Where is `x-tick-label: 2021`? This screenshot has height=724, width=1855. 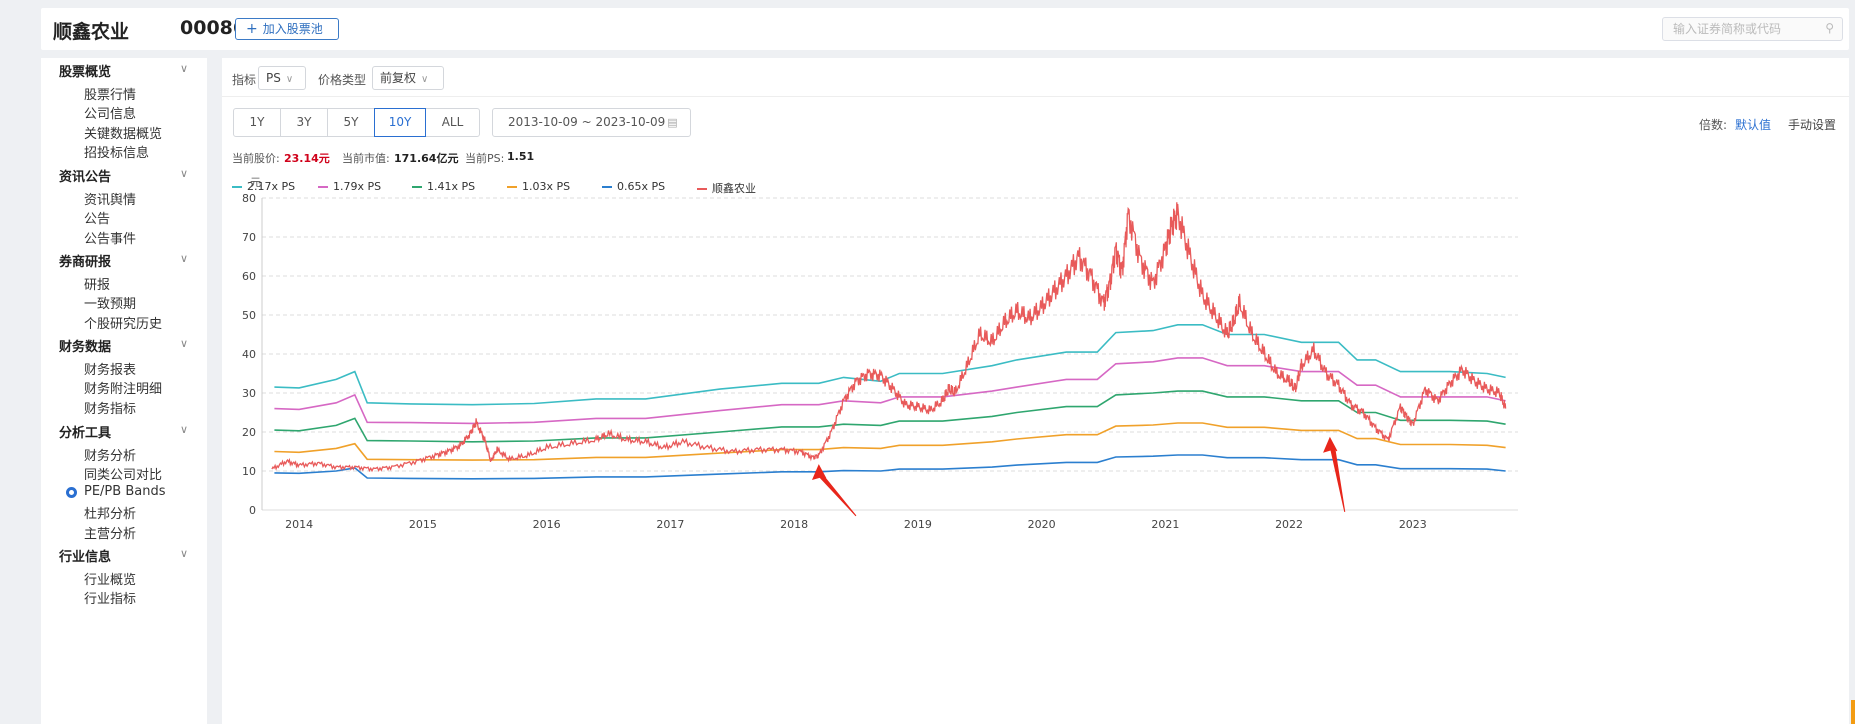
x-tick-label: 2021 is located at coordinates (1165, 524).